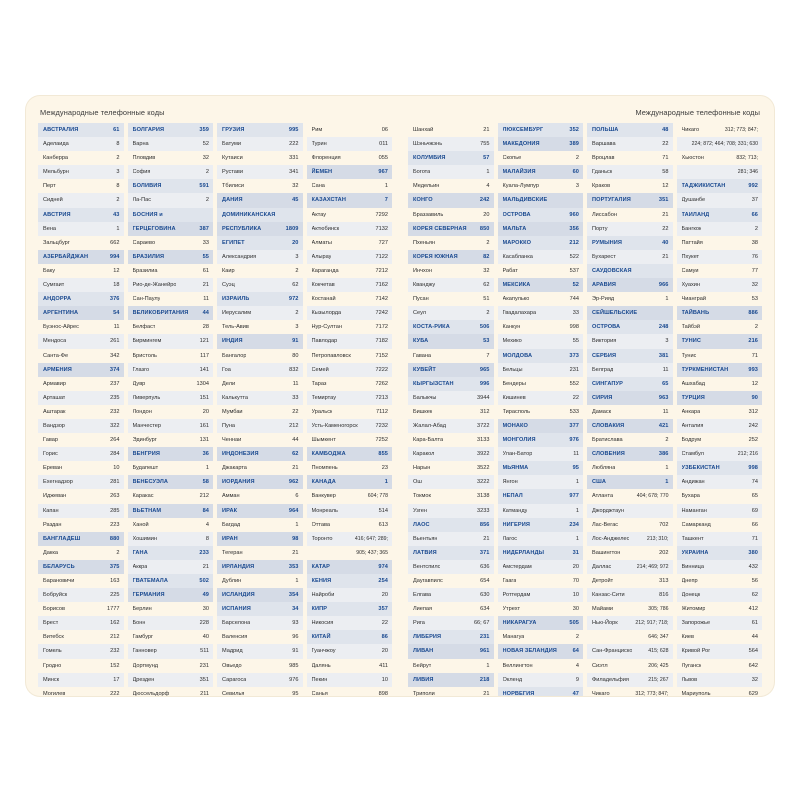  What do you see at coordinates (575, 172) in the screenshot?
I see `dial-code: 60` at bounding box center [575, 172].